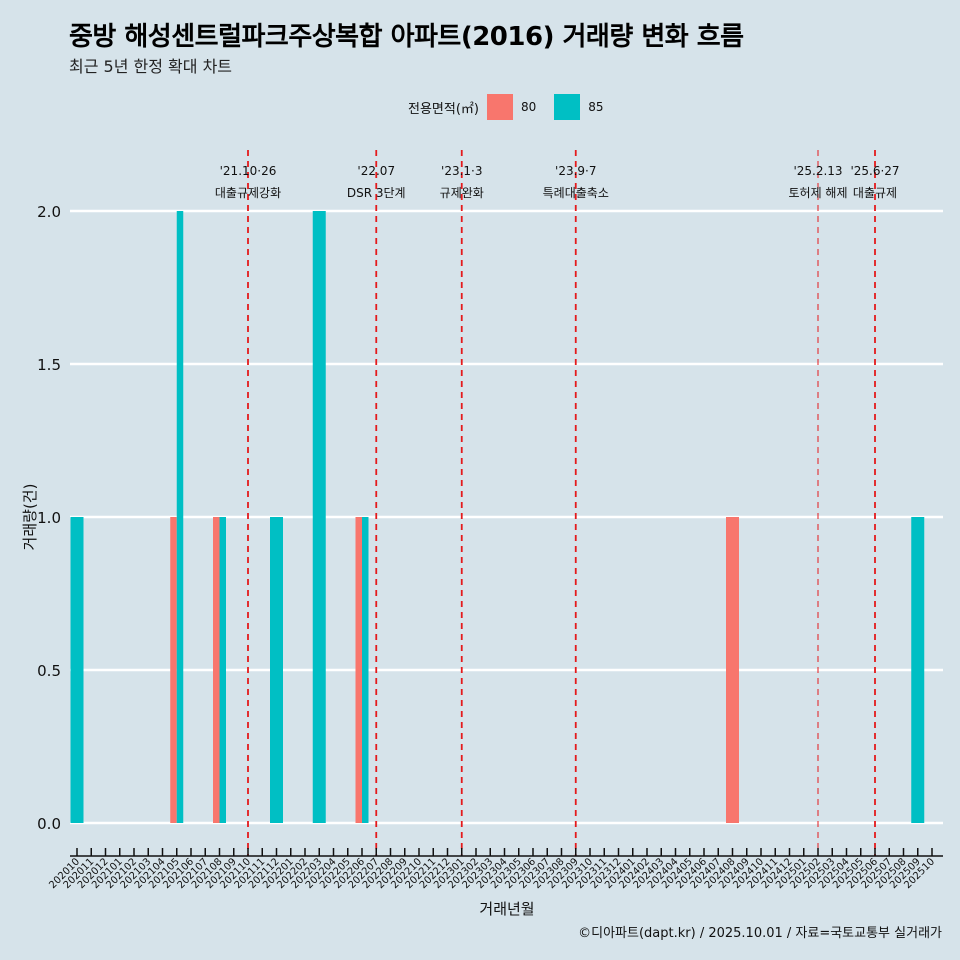 Image resolution: width=960 pixels, height=960 pixels. What do you see at coordinates (49, 365) in the screenshot?
I see `y-tick-label: 1.5` at bounding box center [49, 365].